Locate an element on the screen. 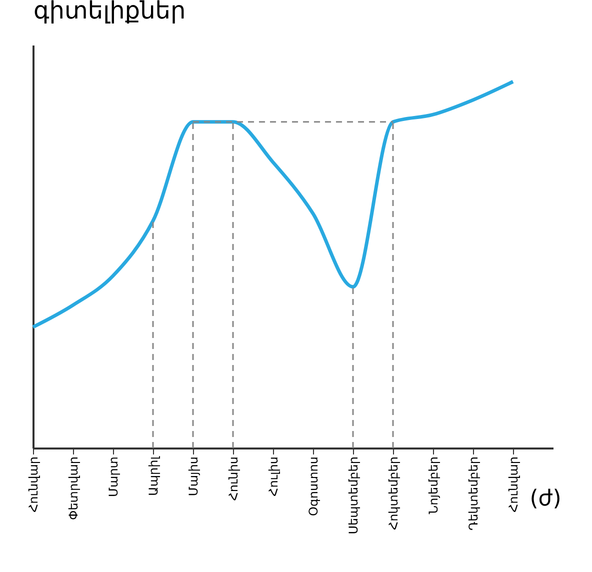  x-tick-label: Սեպտեմբեր is located at coordinates (353, 495).